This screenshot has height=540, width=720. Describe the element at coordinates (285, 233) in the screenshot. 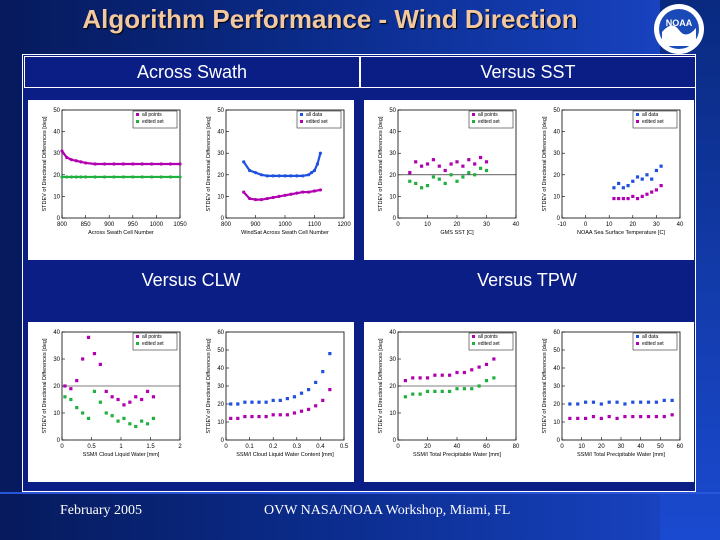

I see `x-axis-label: WindSat Across Swath Cell Number` at that location.